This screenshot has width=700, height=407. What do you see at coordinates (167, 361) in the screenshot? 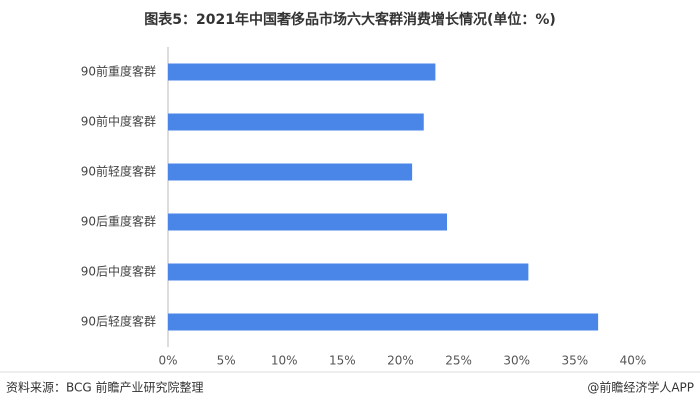
I see `x-tick-label: 0%` at bounding box center [167, 361].